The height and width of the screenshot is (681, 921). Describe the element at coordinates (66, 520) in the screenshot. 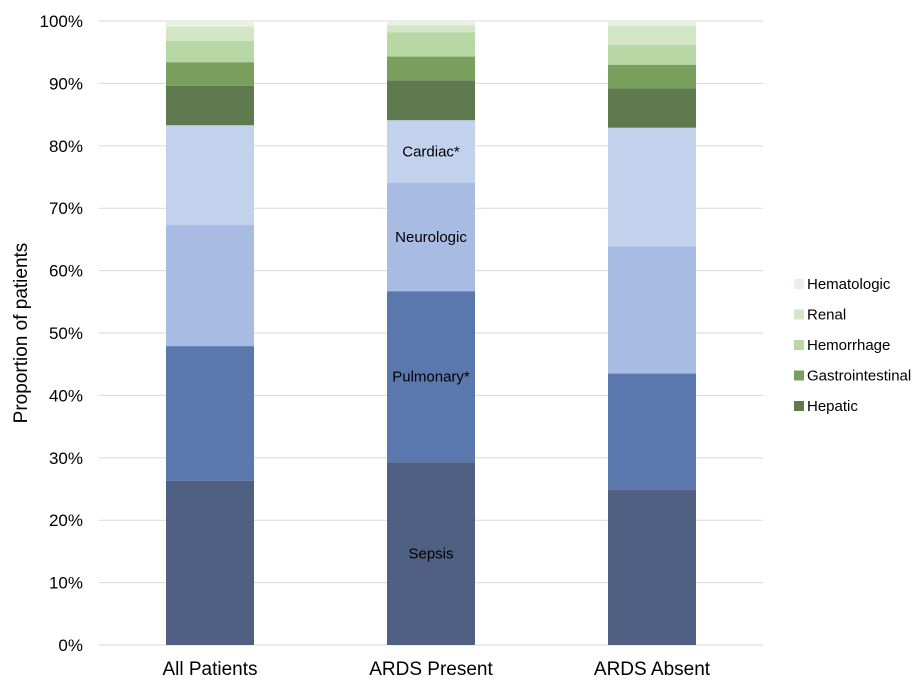

I see `y-tick-label: 20%` at that location.